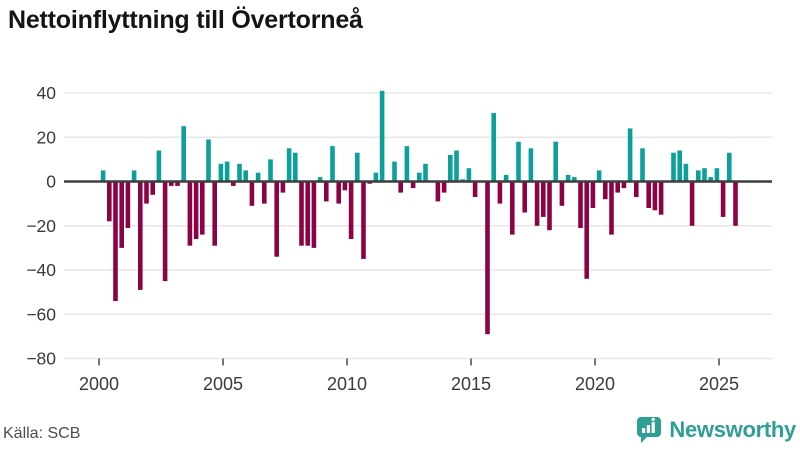  What do you see at coordinates (649, 430) in the screenshot?
I see `newsworthy-logo-icon` at bounding box center [649, 430].